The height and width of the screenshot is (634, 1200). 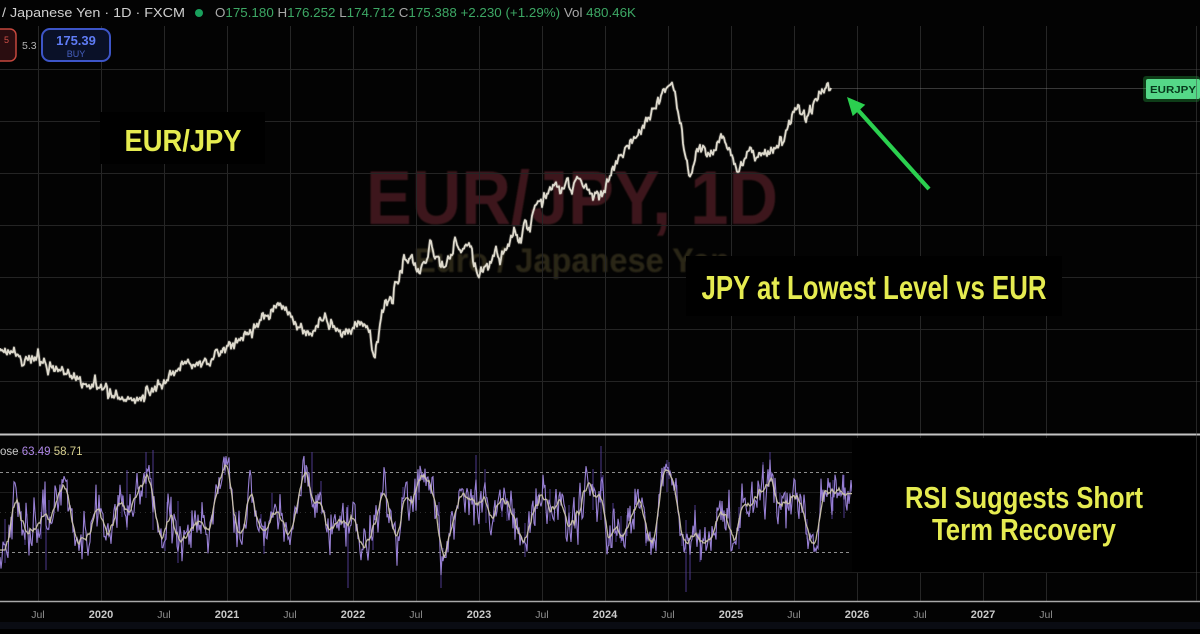 What do you see at coordinates (227, 615) in the screenshot?
I see `svg-text: 2021` at bounding box center [227, 615].